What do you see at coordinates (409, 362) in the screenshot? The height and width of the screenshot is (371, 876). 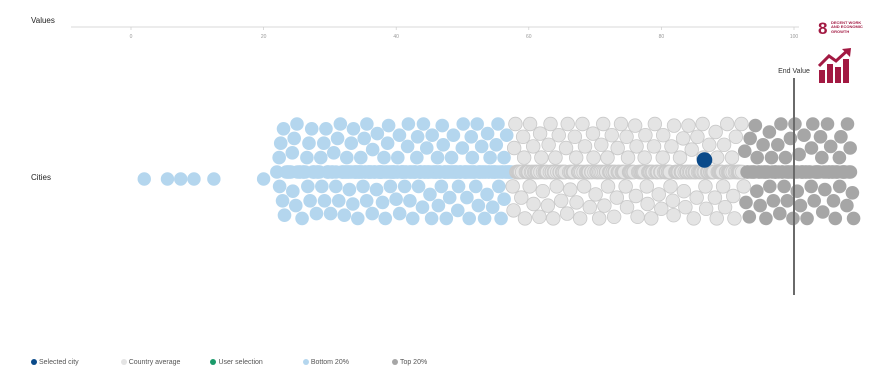 I see `legend-item: Top 20%` at bounding box center [409, 362].